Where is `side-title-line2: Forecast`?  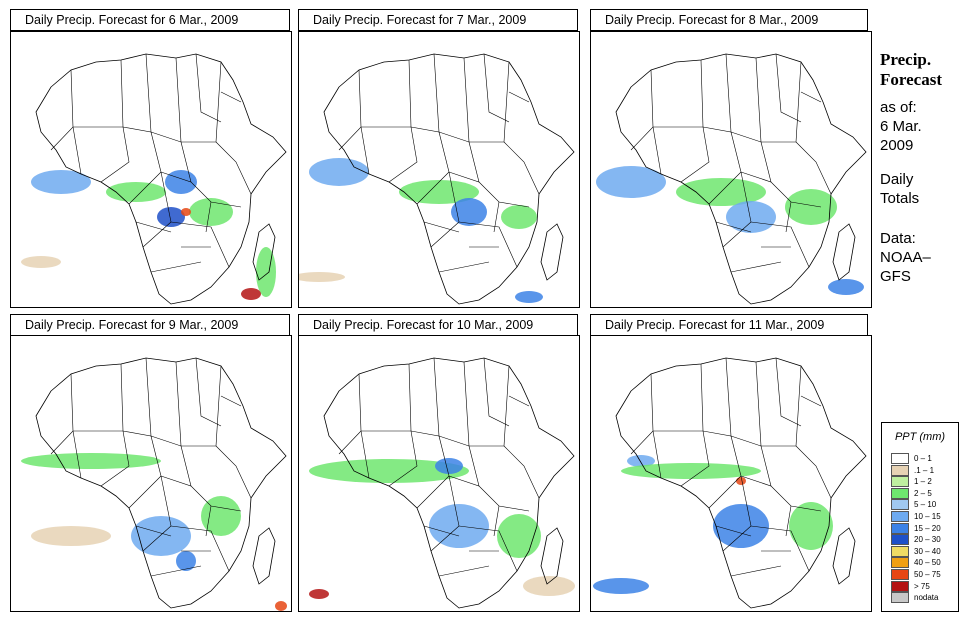 side-title-line2: Forecast is located at coordinates (911, 79).